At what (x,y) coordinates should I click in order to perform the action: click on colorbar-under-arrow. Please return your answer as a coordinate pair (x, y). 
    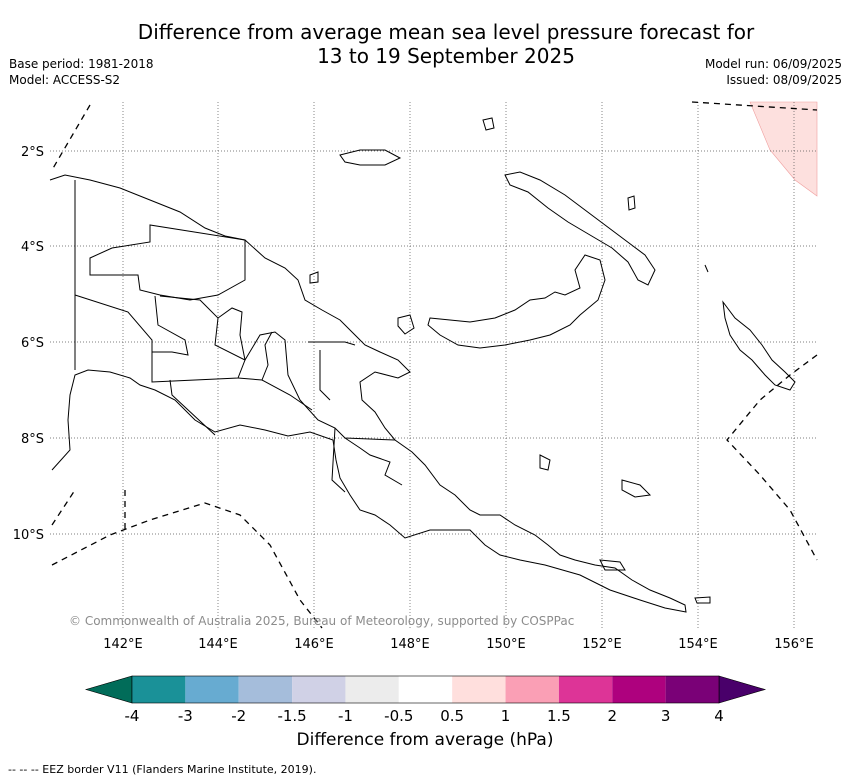
    Looking at the image, I should click on (108, 689).